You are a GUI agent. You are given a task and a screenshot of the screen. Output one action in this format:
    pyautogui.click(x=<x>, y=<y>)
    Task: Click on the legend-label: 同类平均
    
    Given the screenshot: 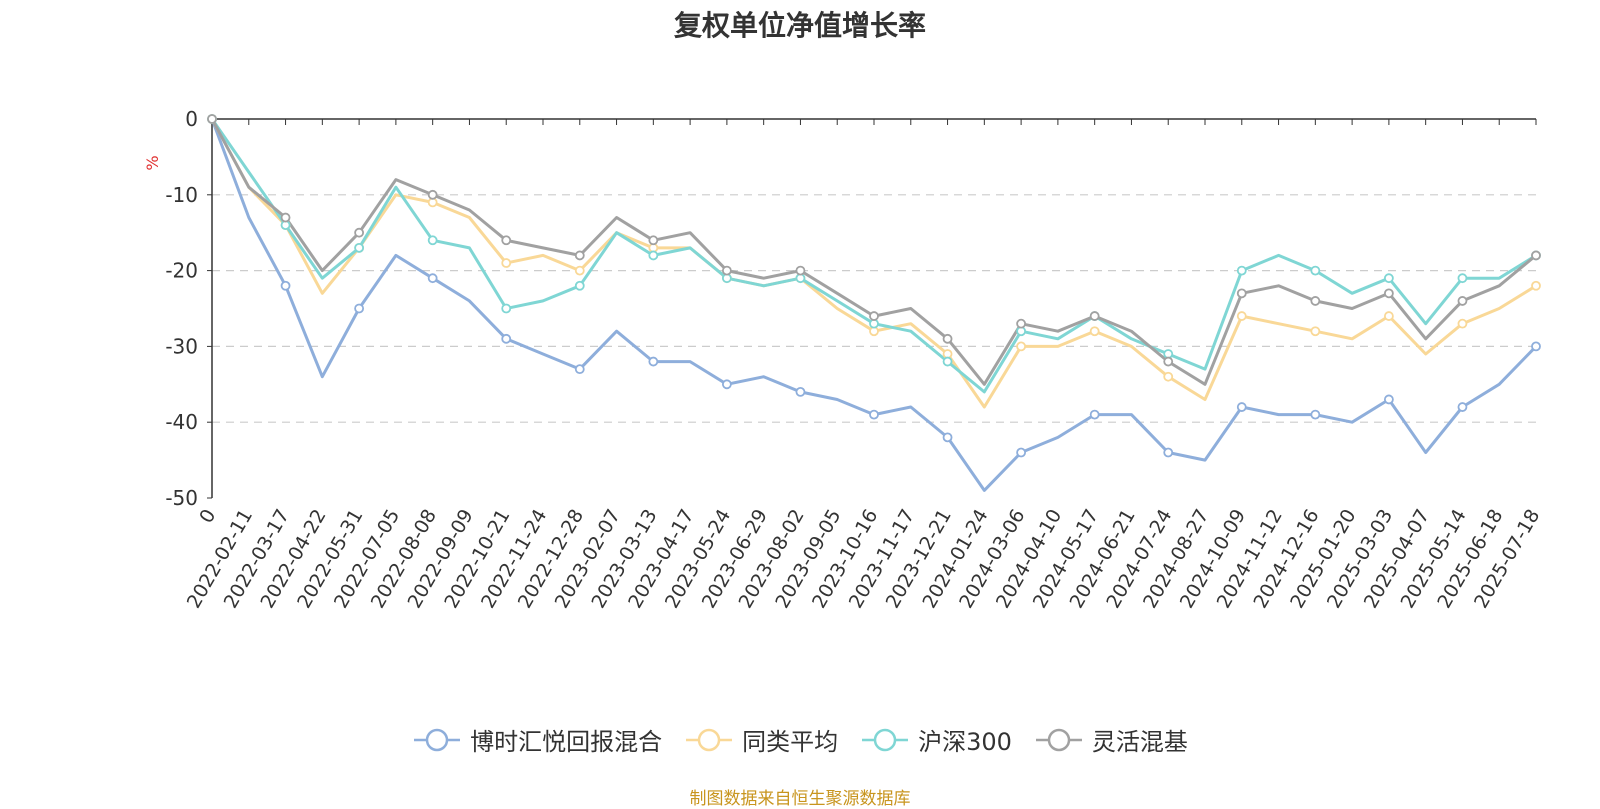 What is the action you would take?
    pyautogui.click(x=790, y=742)
    